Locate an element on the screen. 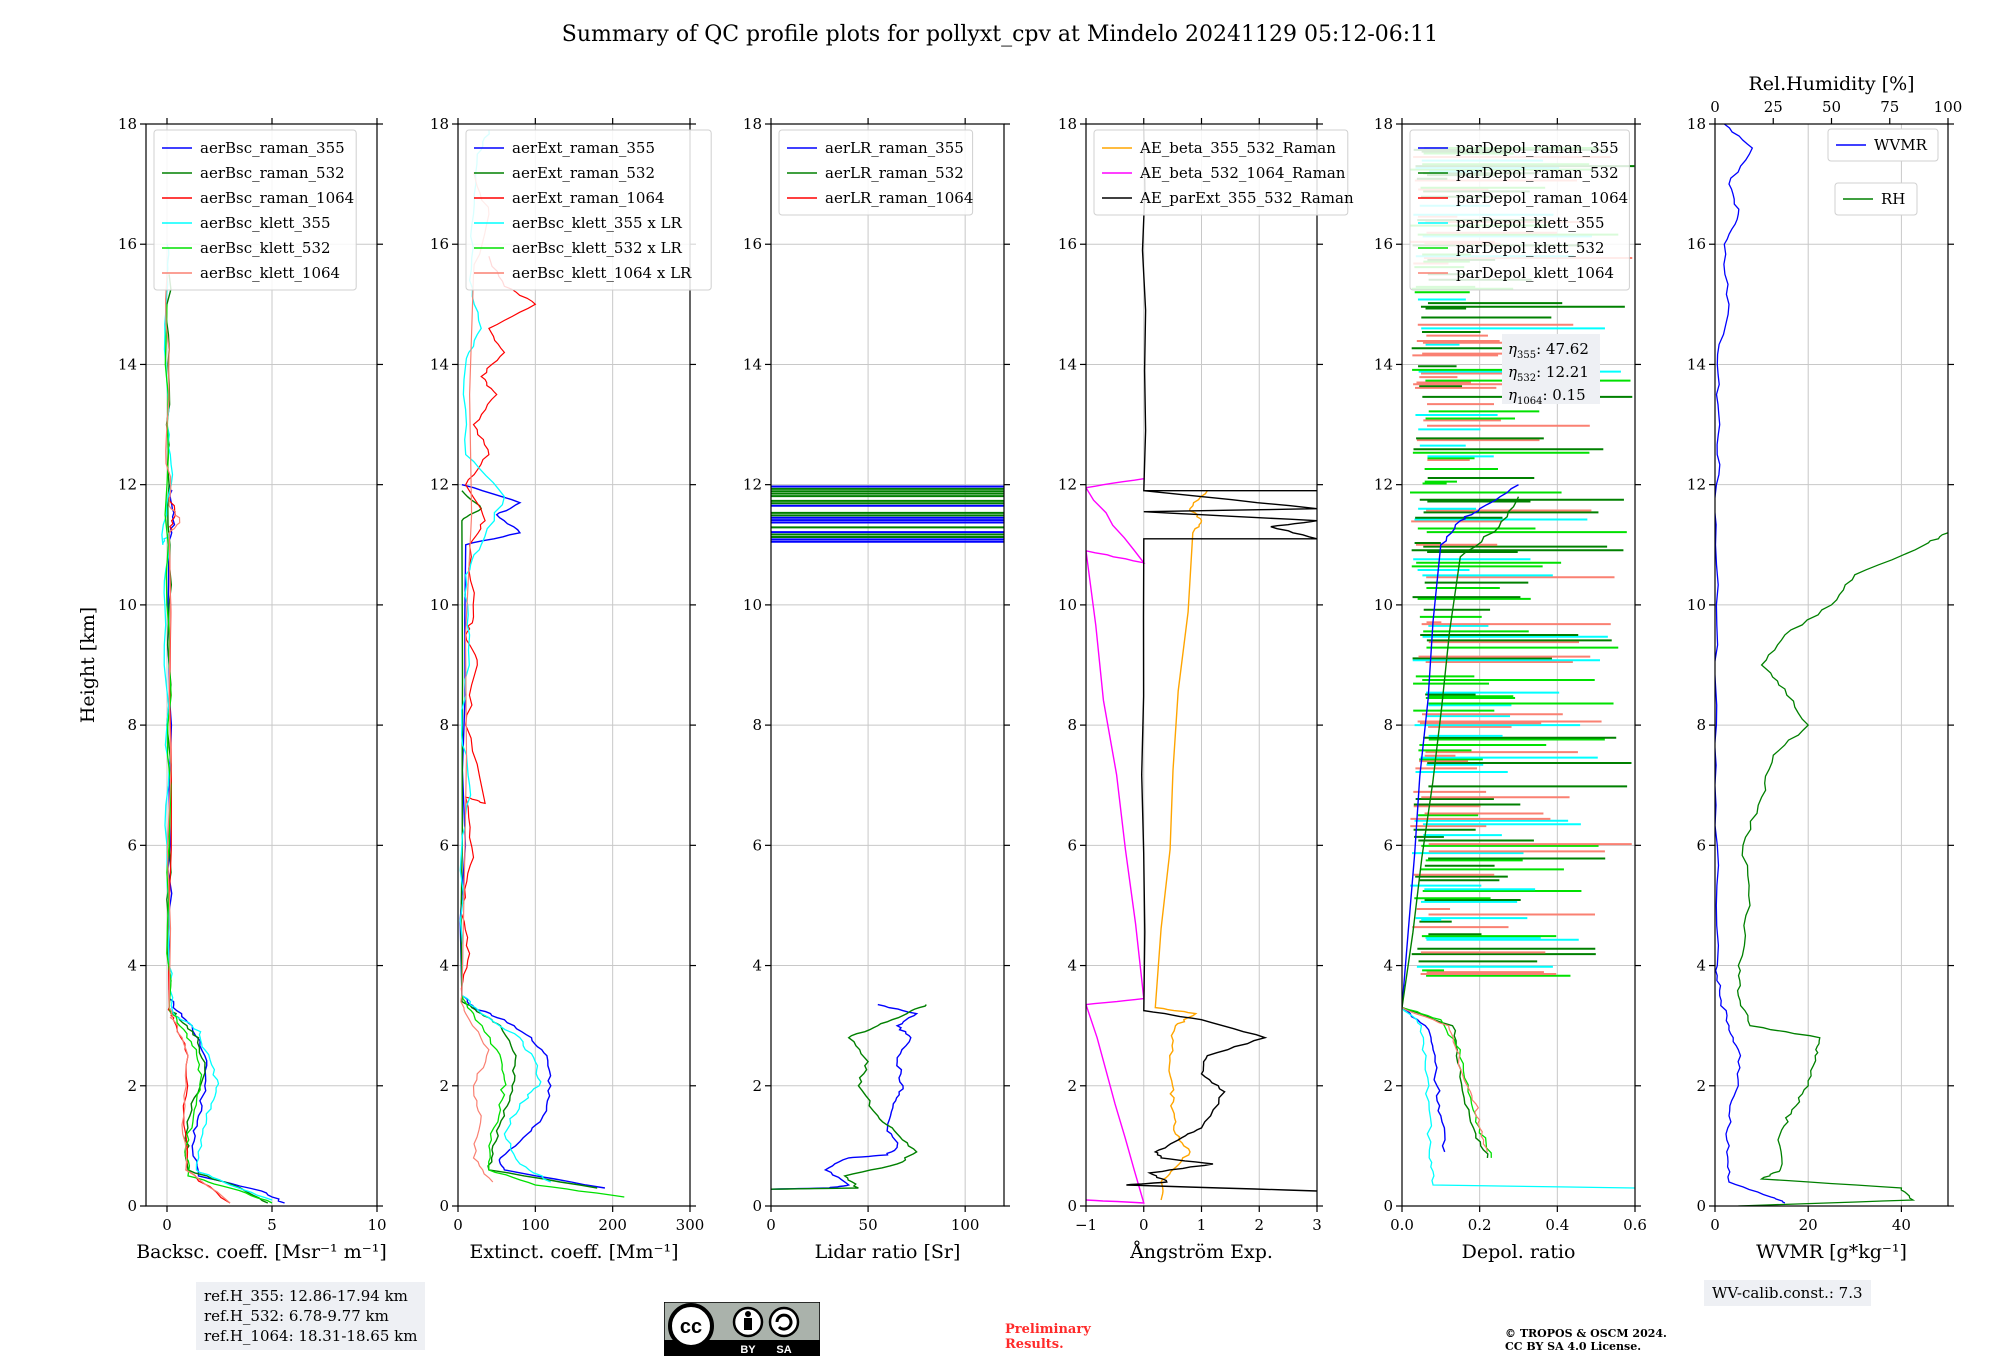 Image resolution: width=2000 pixels, height=1360 pixels. eta-line: η1064: 0.15 is located at coordinates (1547, 396).